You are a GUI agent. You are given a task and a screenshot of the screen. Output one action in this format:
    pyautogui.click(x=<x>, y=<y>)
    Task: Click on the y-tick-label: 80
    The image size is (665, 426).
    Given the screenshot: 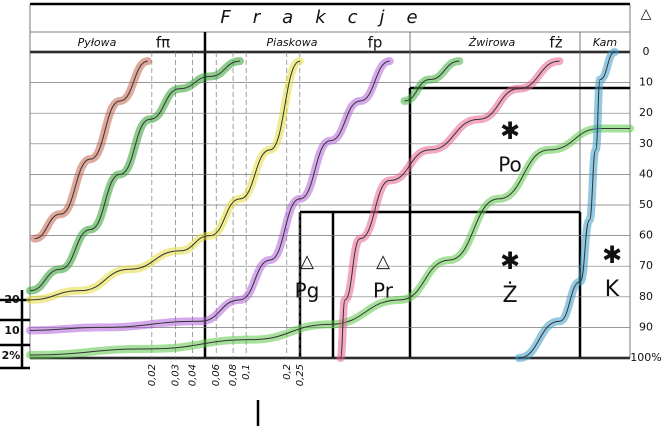 What is the action you would take?
    pyautogui.click(x=646, y=296)
    